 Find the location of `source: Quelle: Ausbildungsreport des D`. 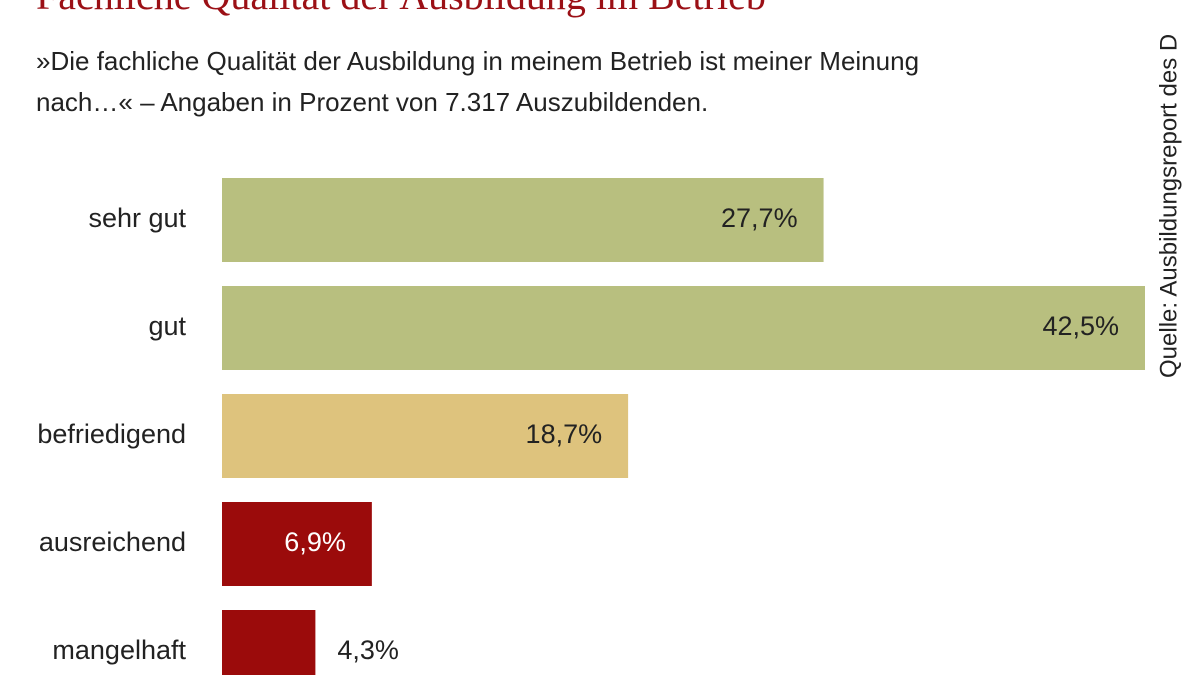

source: Quelle: Ausbildungsreport des D is located at coordinates (1168, 206).